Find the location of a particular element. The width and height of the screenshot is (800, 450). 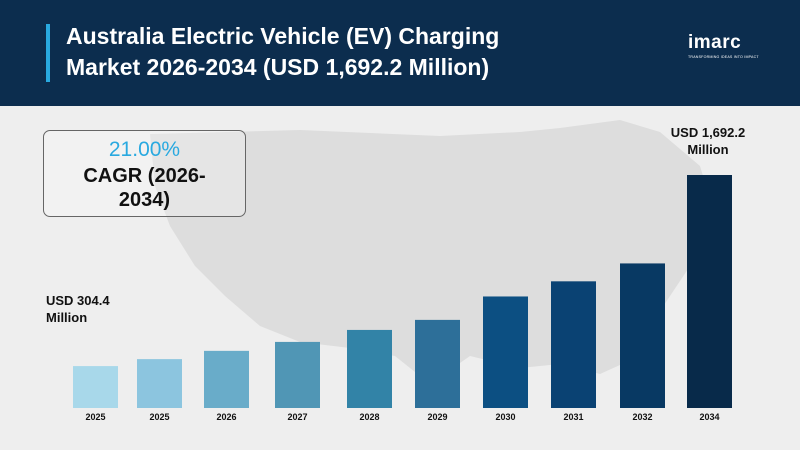

x-tick-label: 2034 is located at coordinates (709, 417).